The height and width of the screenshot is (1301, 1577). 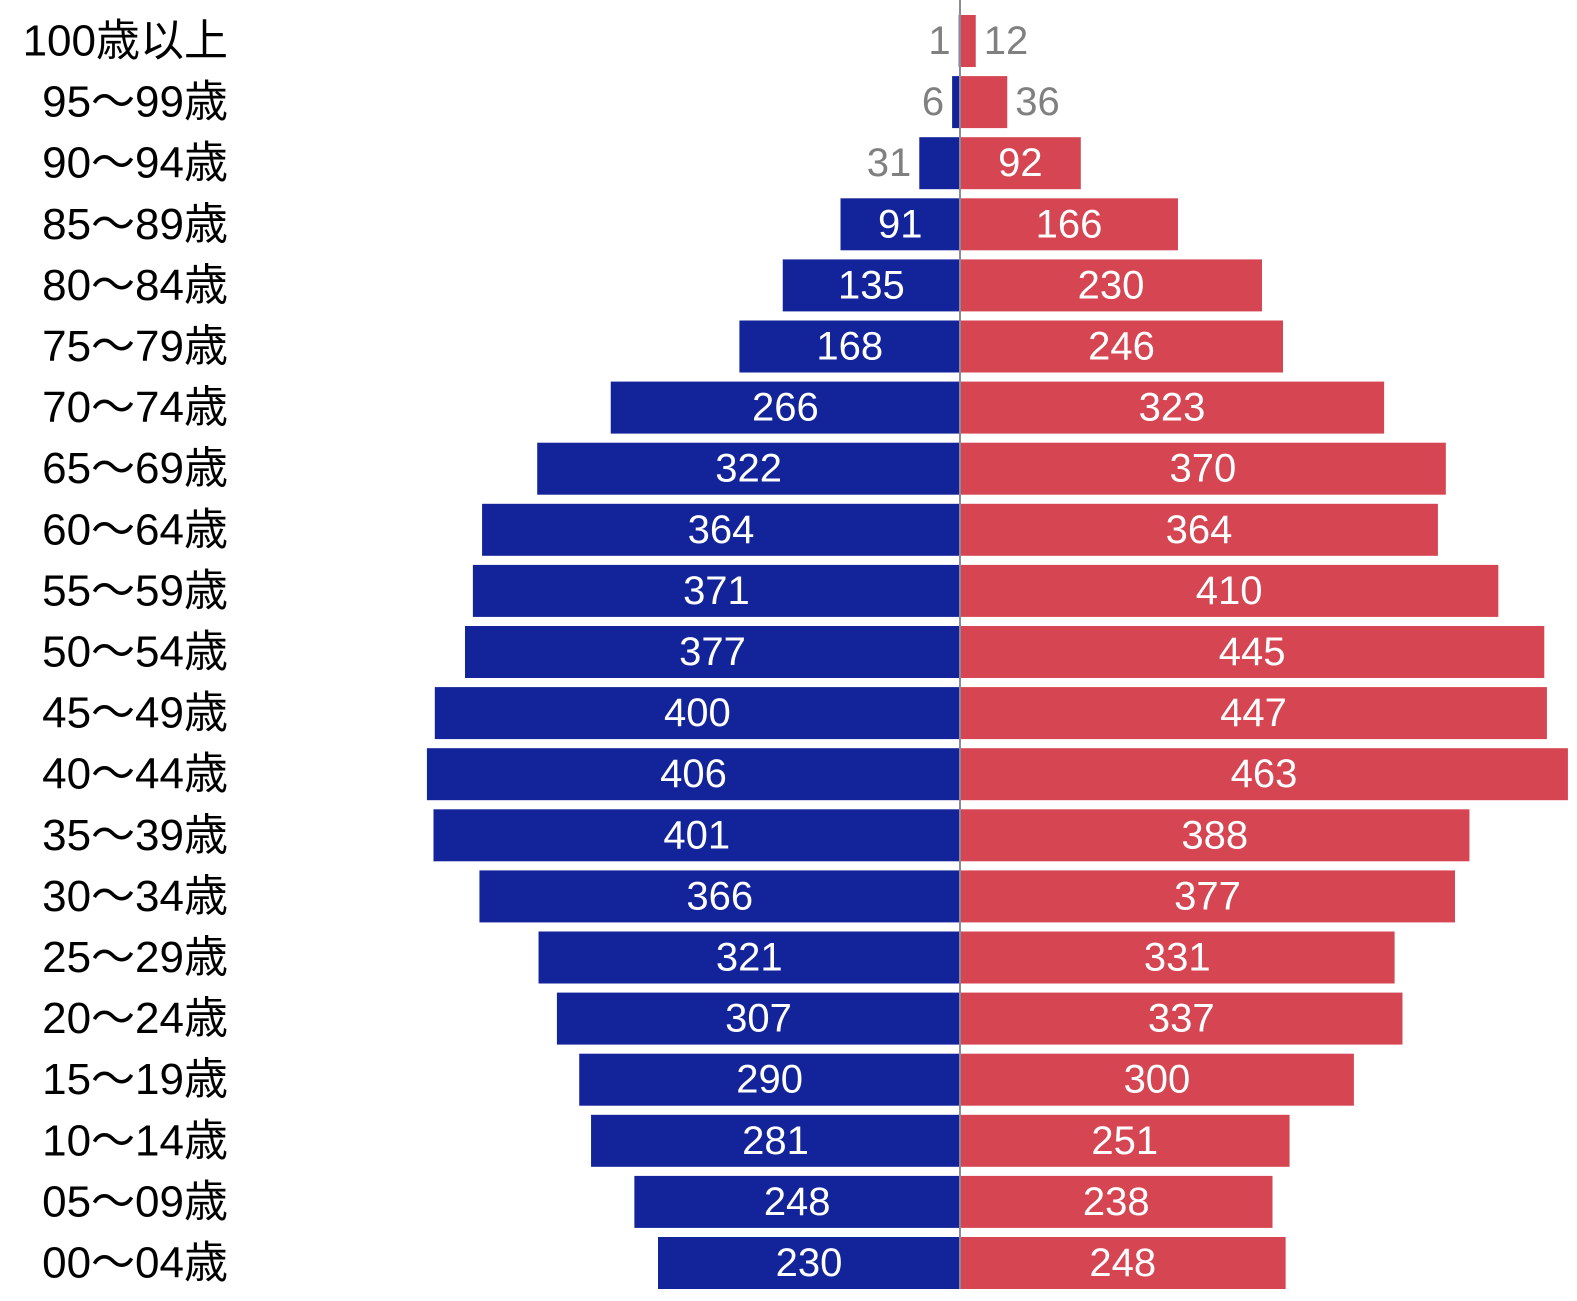 What do you see at coordinates (135, 774) in the screenshot?
I see `age-group-label: 40〜44歳` at bounding box center [135, 774].